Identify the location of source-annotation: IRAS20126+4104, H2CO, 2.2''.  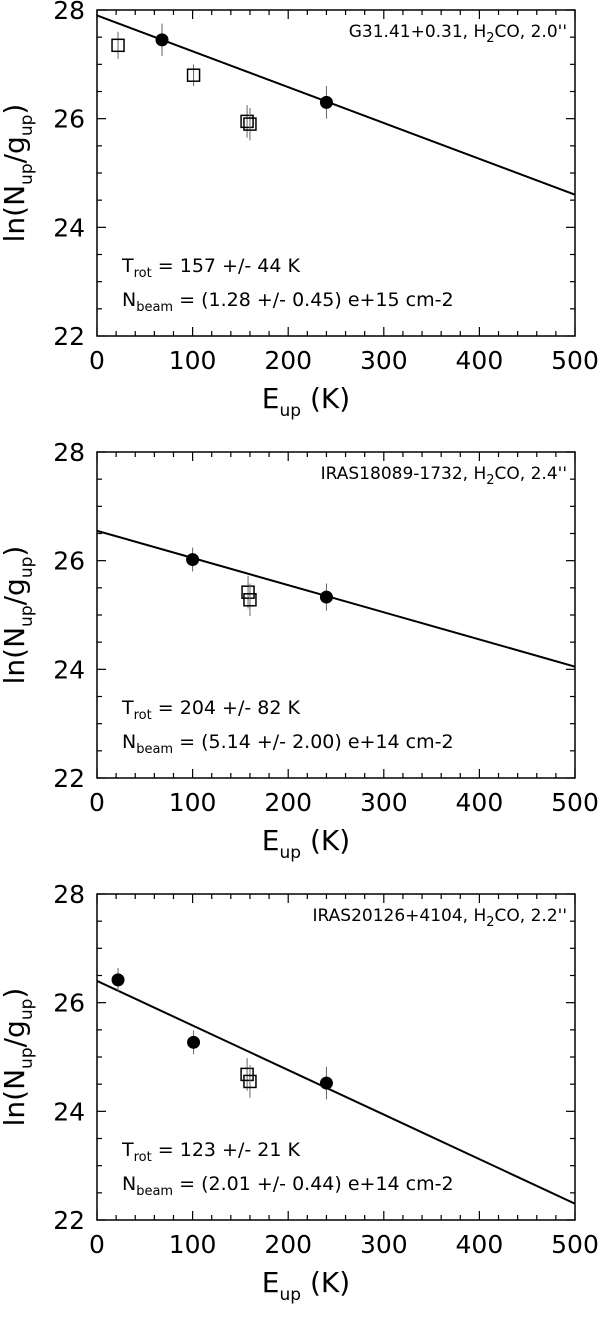
(440, 918).